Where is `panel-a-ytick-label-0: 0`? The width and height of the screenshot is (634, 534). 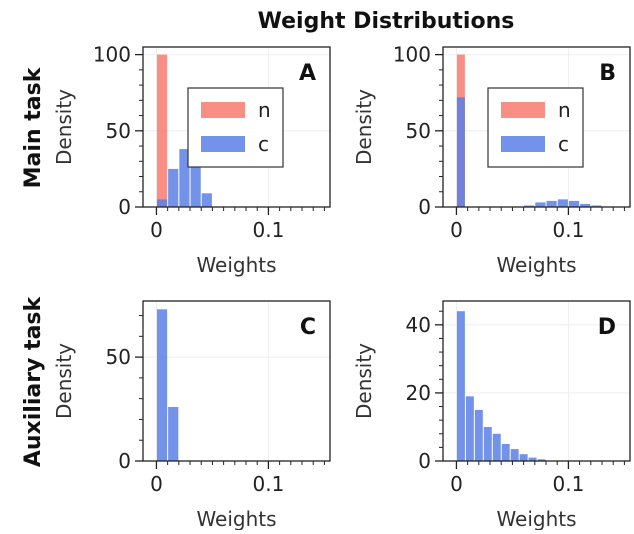 panel-a-ytick-label-0: 0 is located at coordinates (124, 207).